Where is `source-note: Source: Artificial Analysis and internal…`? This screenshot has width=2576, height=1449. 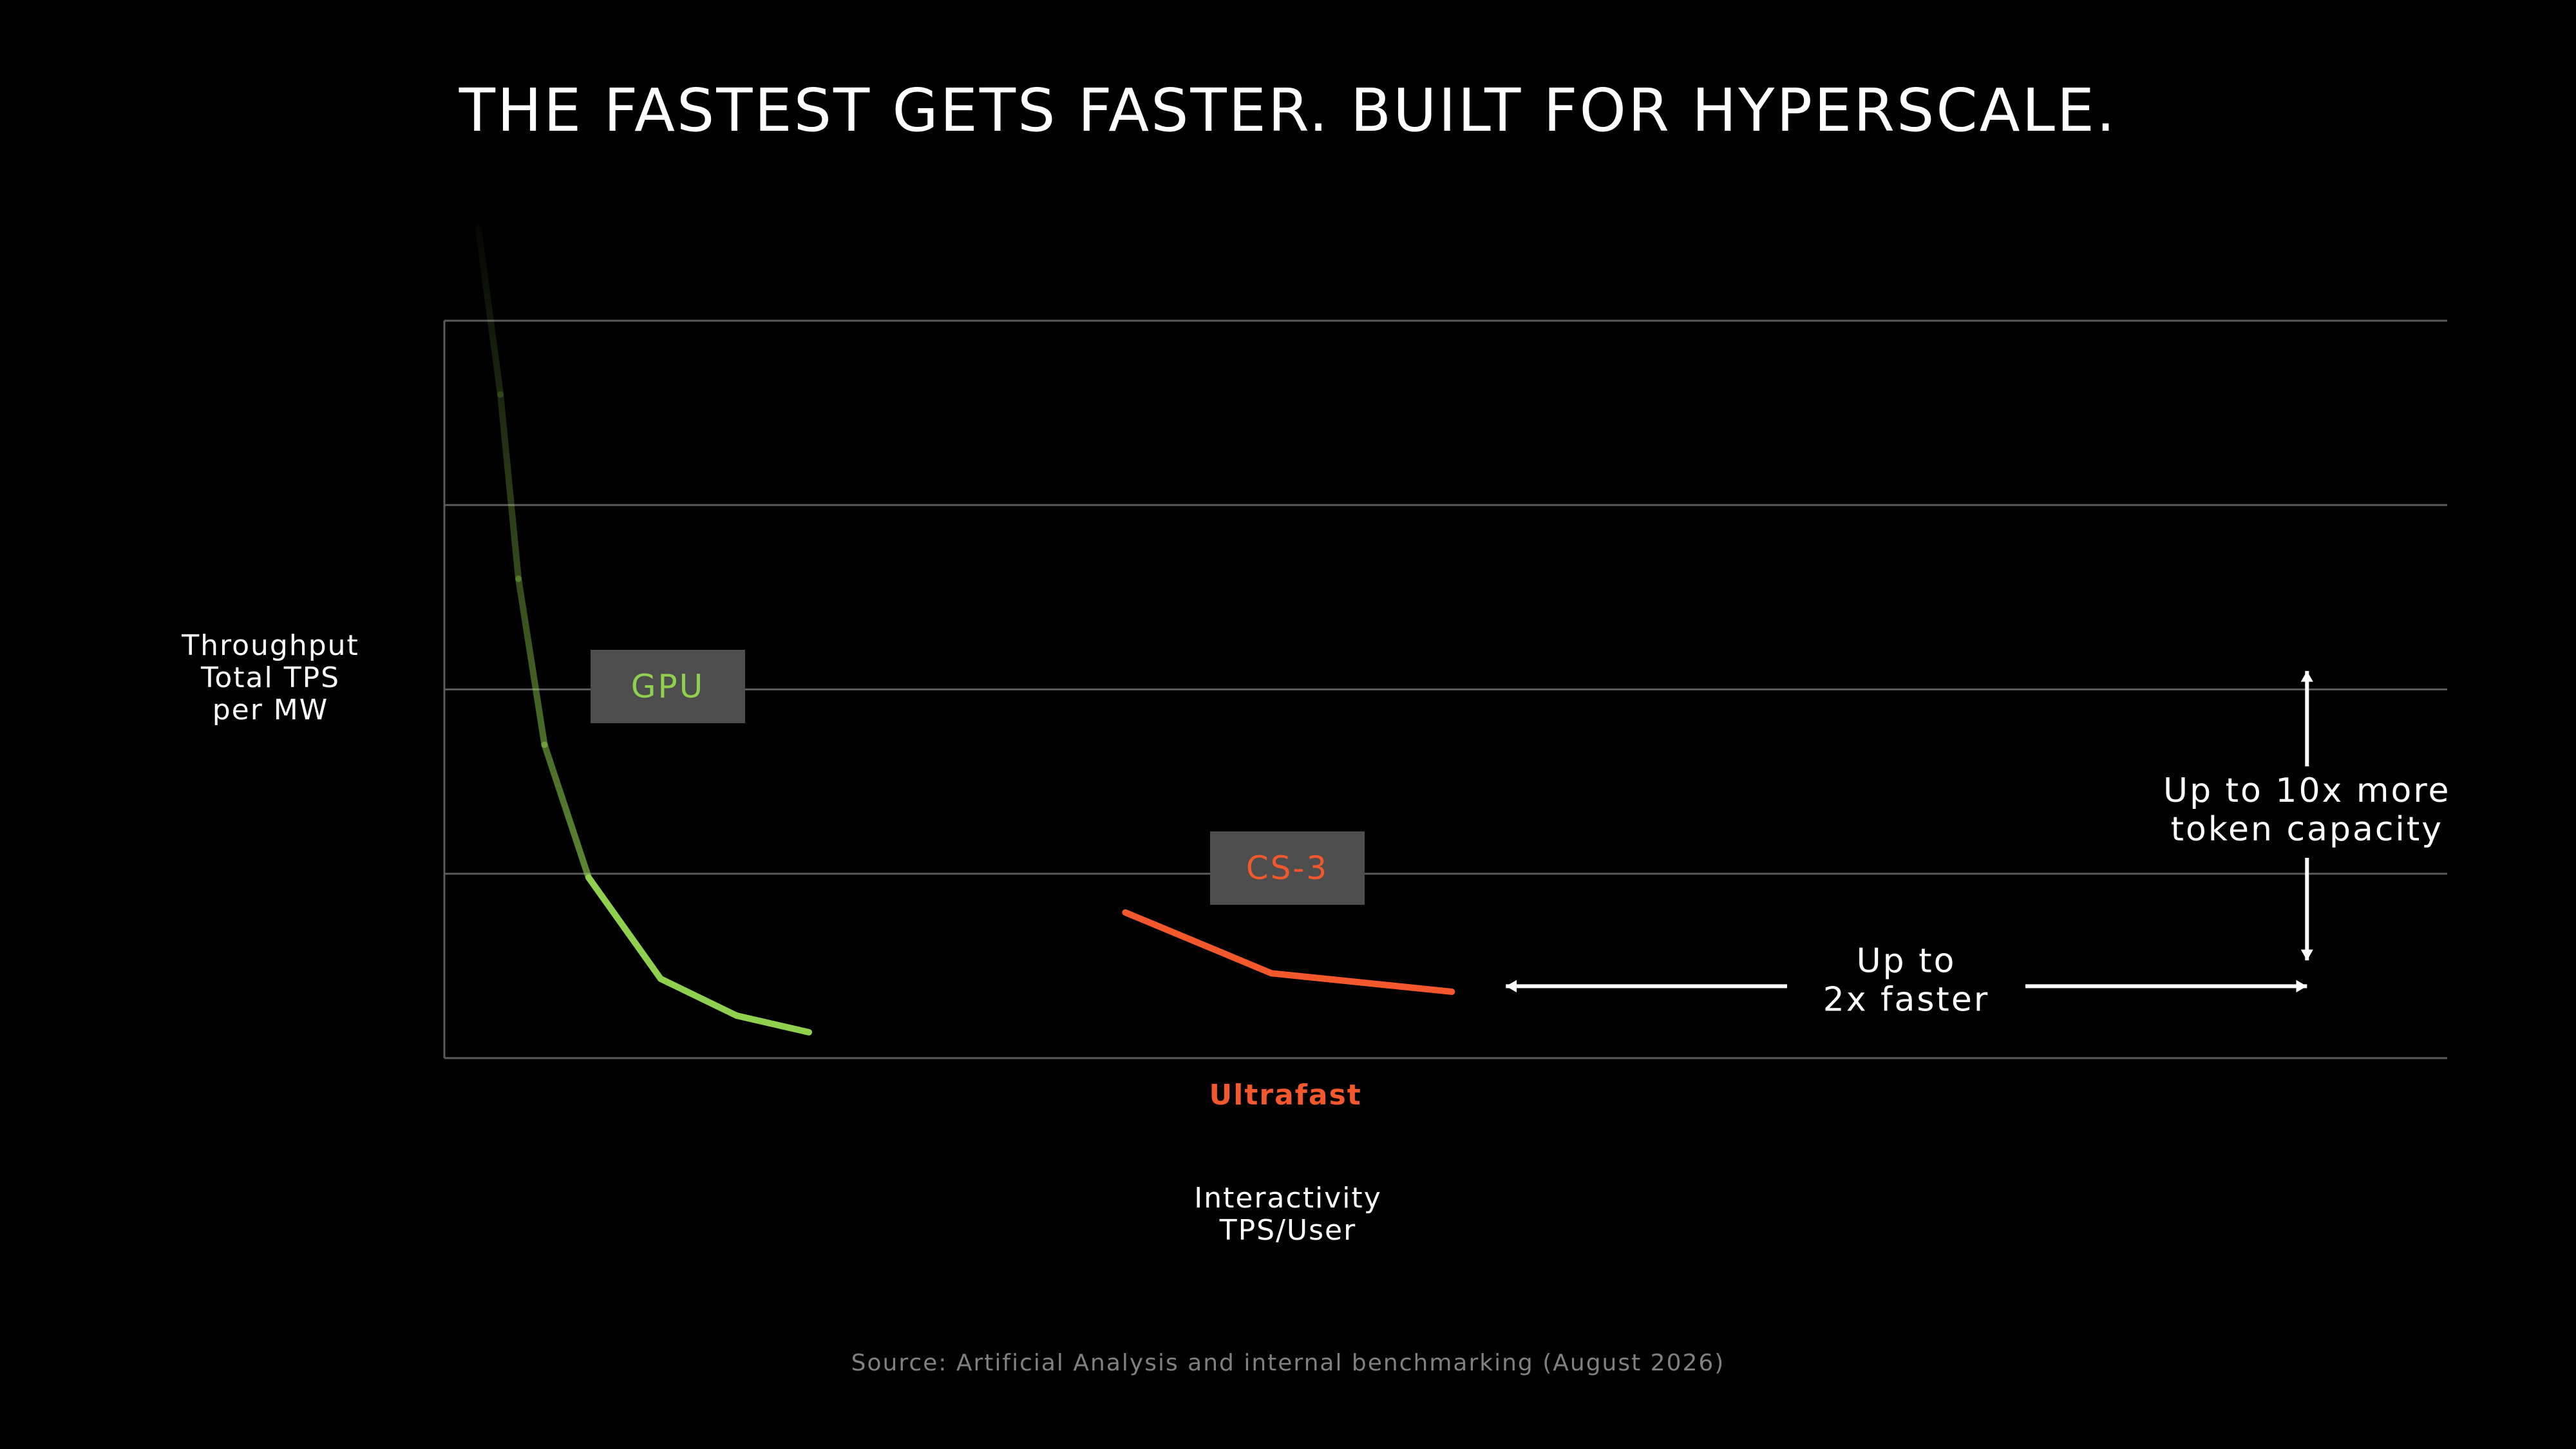
source-note: Source: Artificial Analysis and internal… is located at coordinates (1288, 1363).